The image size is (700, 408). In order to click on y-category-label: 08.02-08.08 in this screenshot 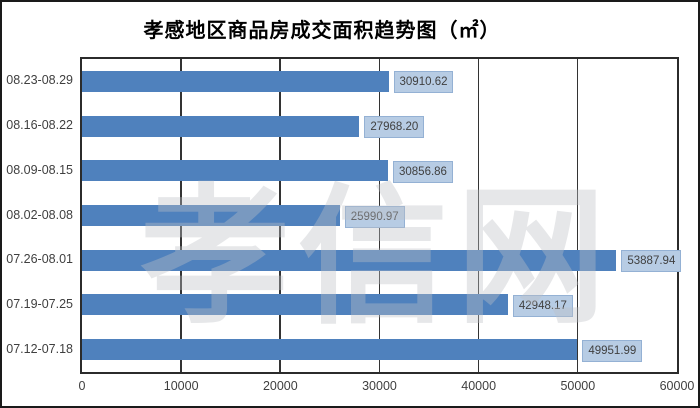, I will do `click(39, 214)`.